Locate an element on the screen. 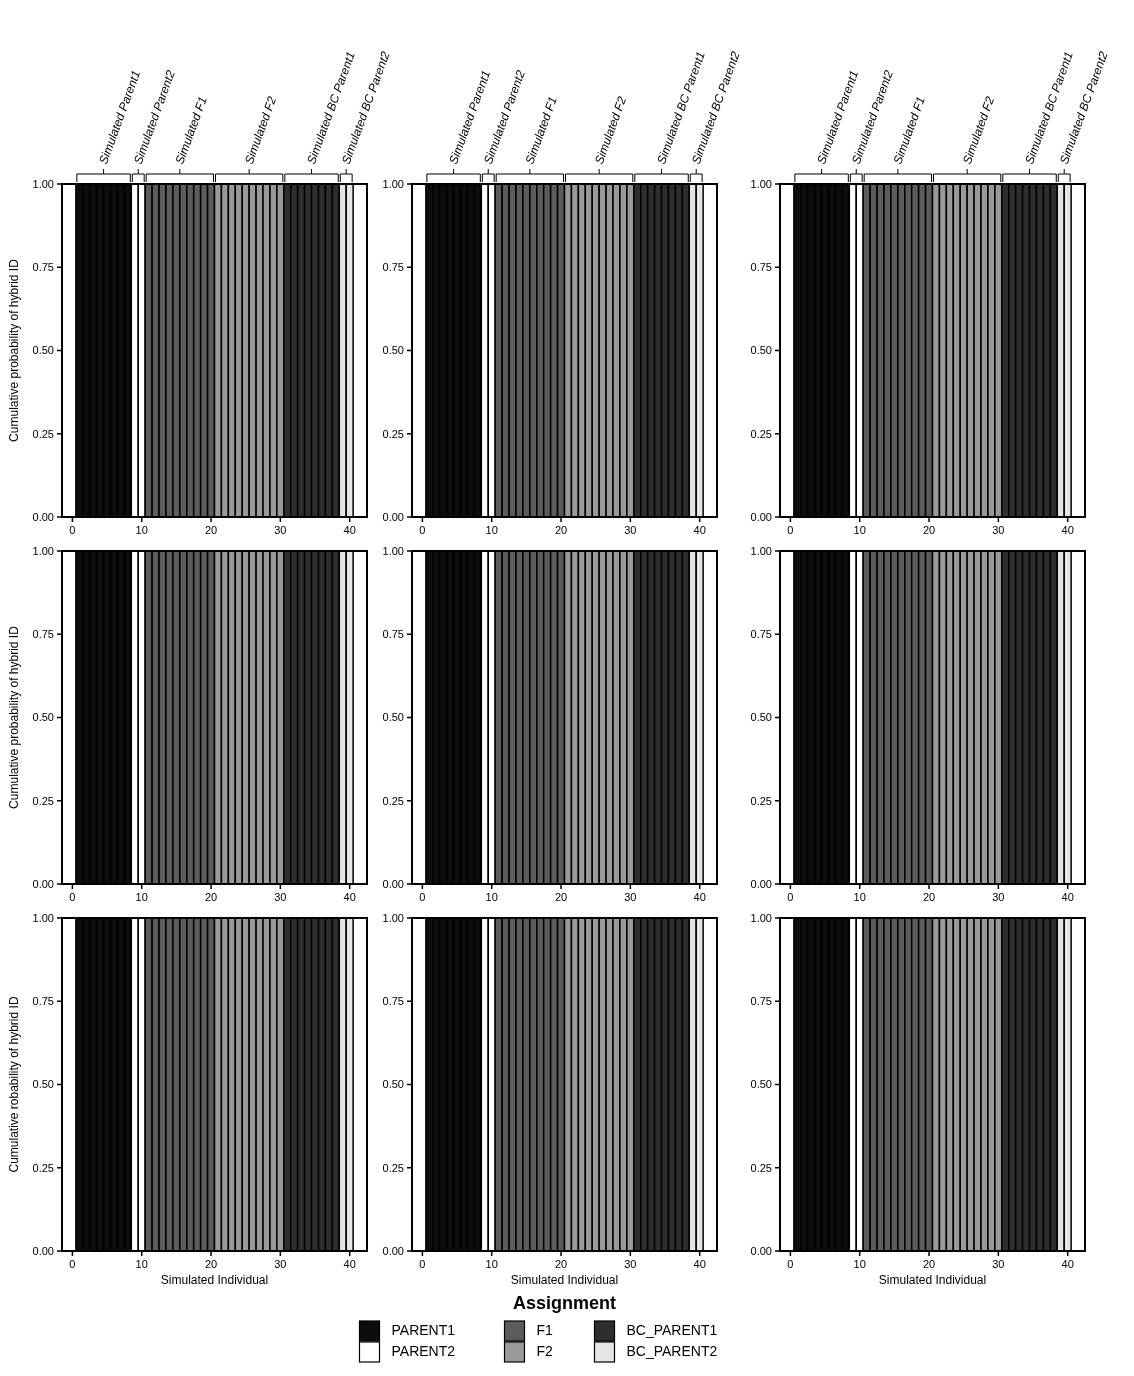 This screenshot has height=1376, width=1134. legend-label: F1 is located at coordinates (545, 1330).